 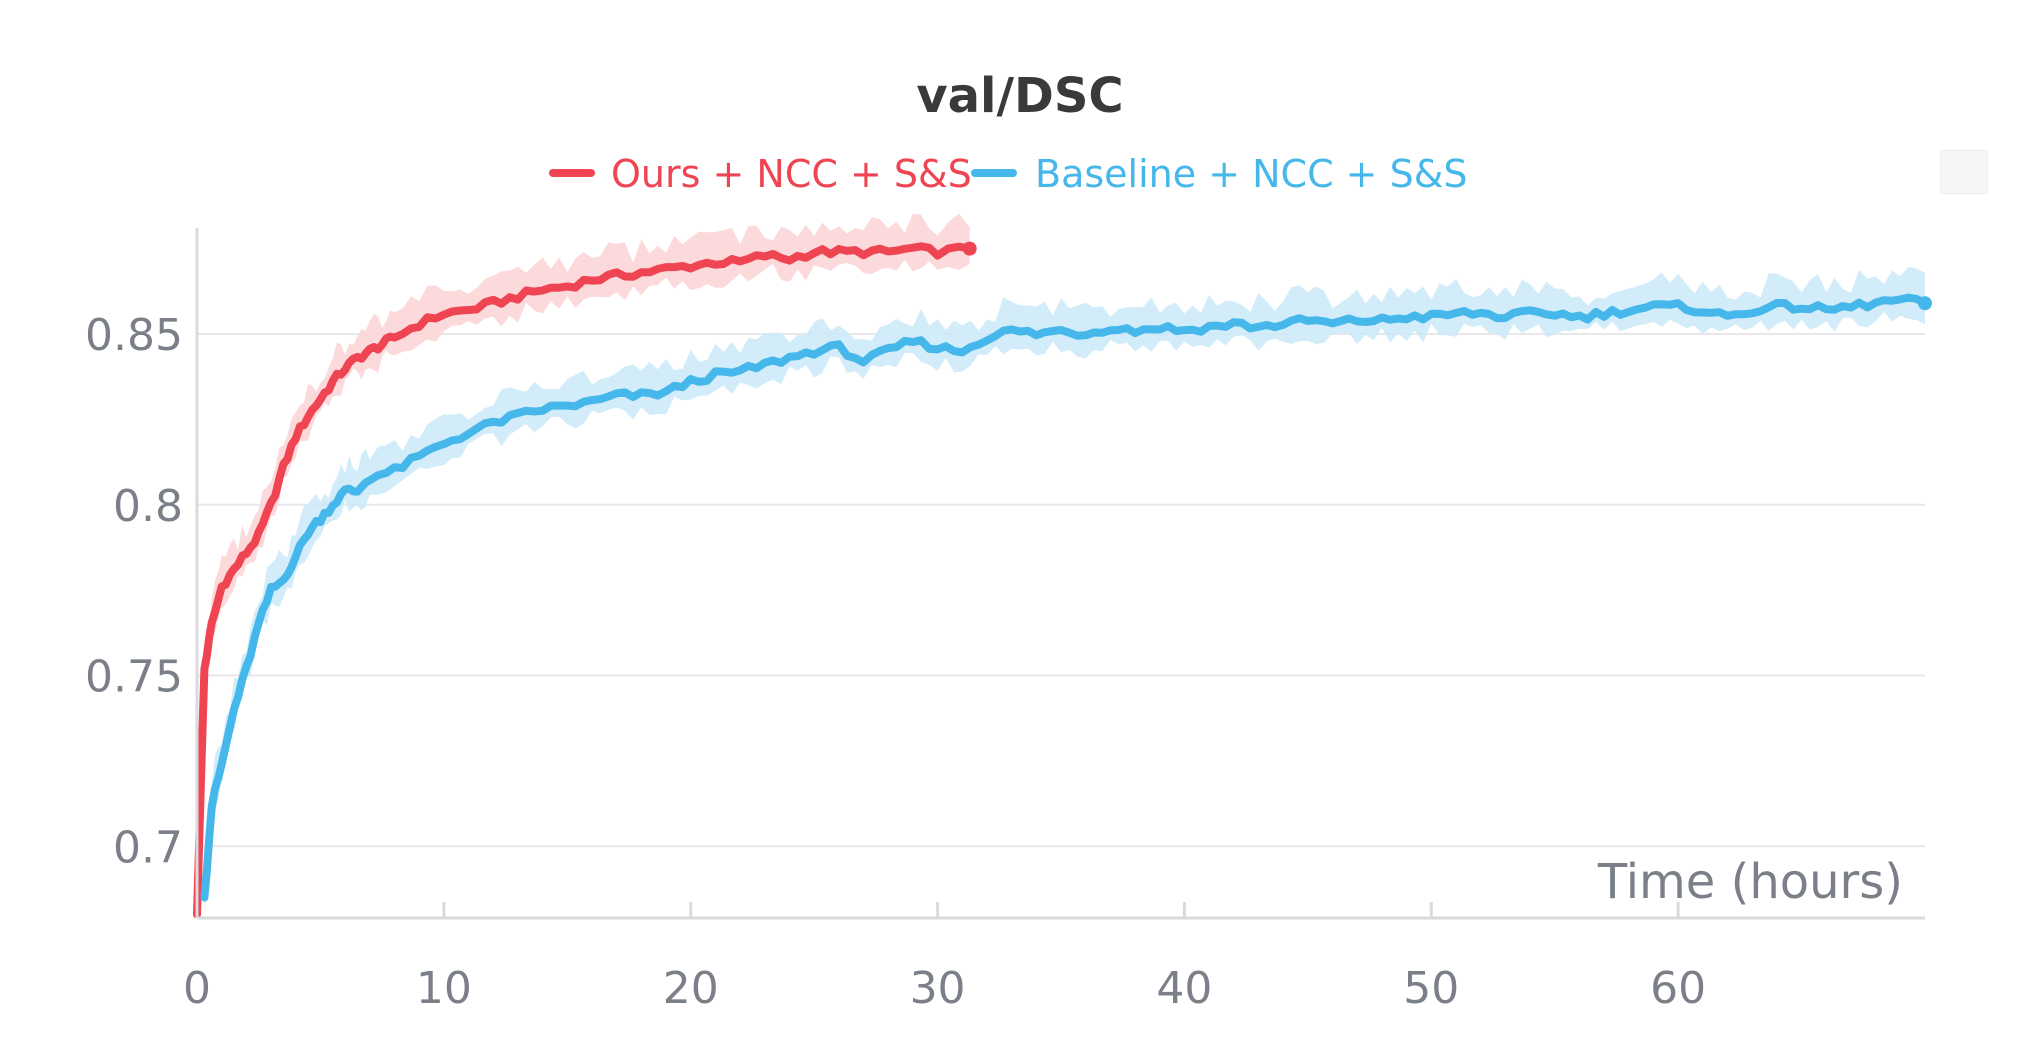 What do you see at coordinates (148, 506) in the screenshot?
I see `y-tick-label: 0.8` at bounding box center [148, 506].